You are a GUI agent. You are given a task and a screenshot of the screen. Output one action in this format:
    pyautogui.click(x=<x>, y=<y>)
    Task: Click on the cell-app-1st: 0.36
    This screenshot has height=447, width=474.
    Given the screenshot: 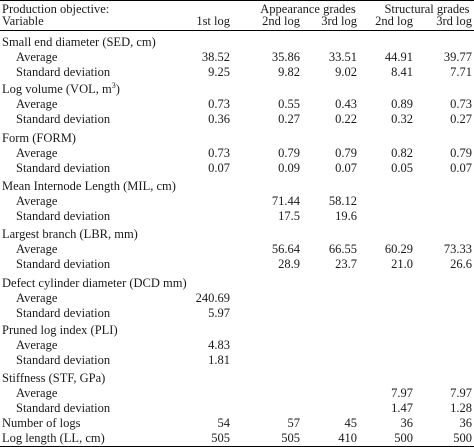 What is the action you would take?
    pyautogui.click(x=219, y=119)
    